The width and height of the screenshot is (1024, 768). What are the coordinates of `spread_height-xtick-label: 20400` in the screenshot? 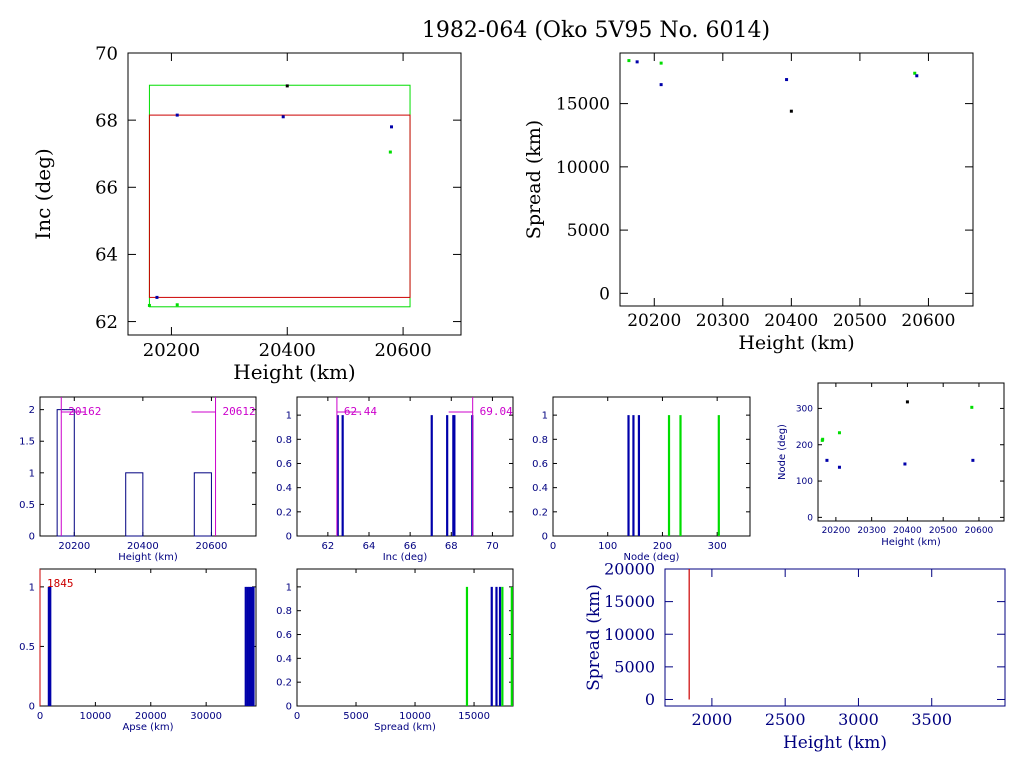 It's located at (791, 321).